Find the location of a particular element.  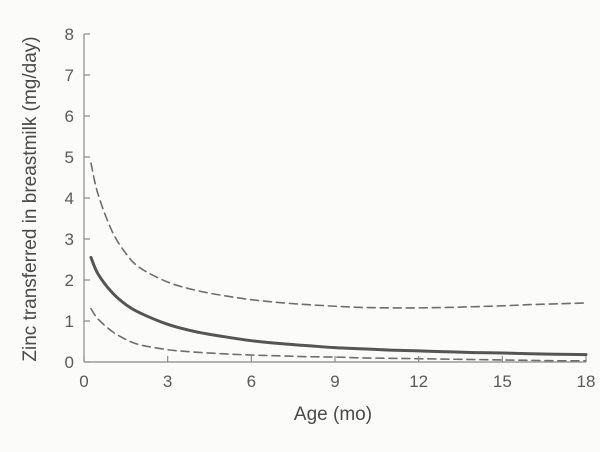

y-tick-label: 8 is located at coordinates (69, 34).